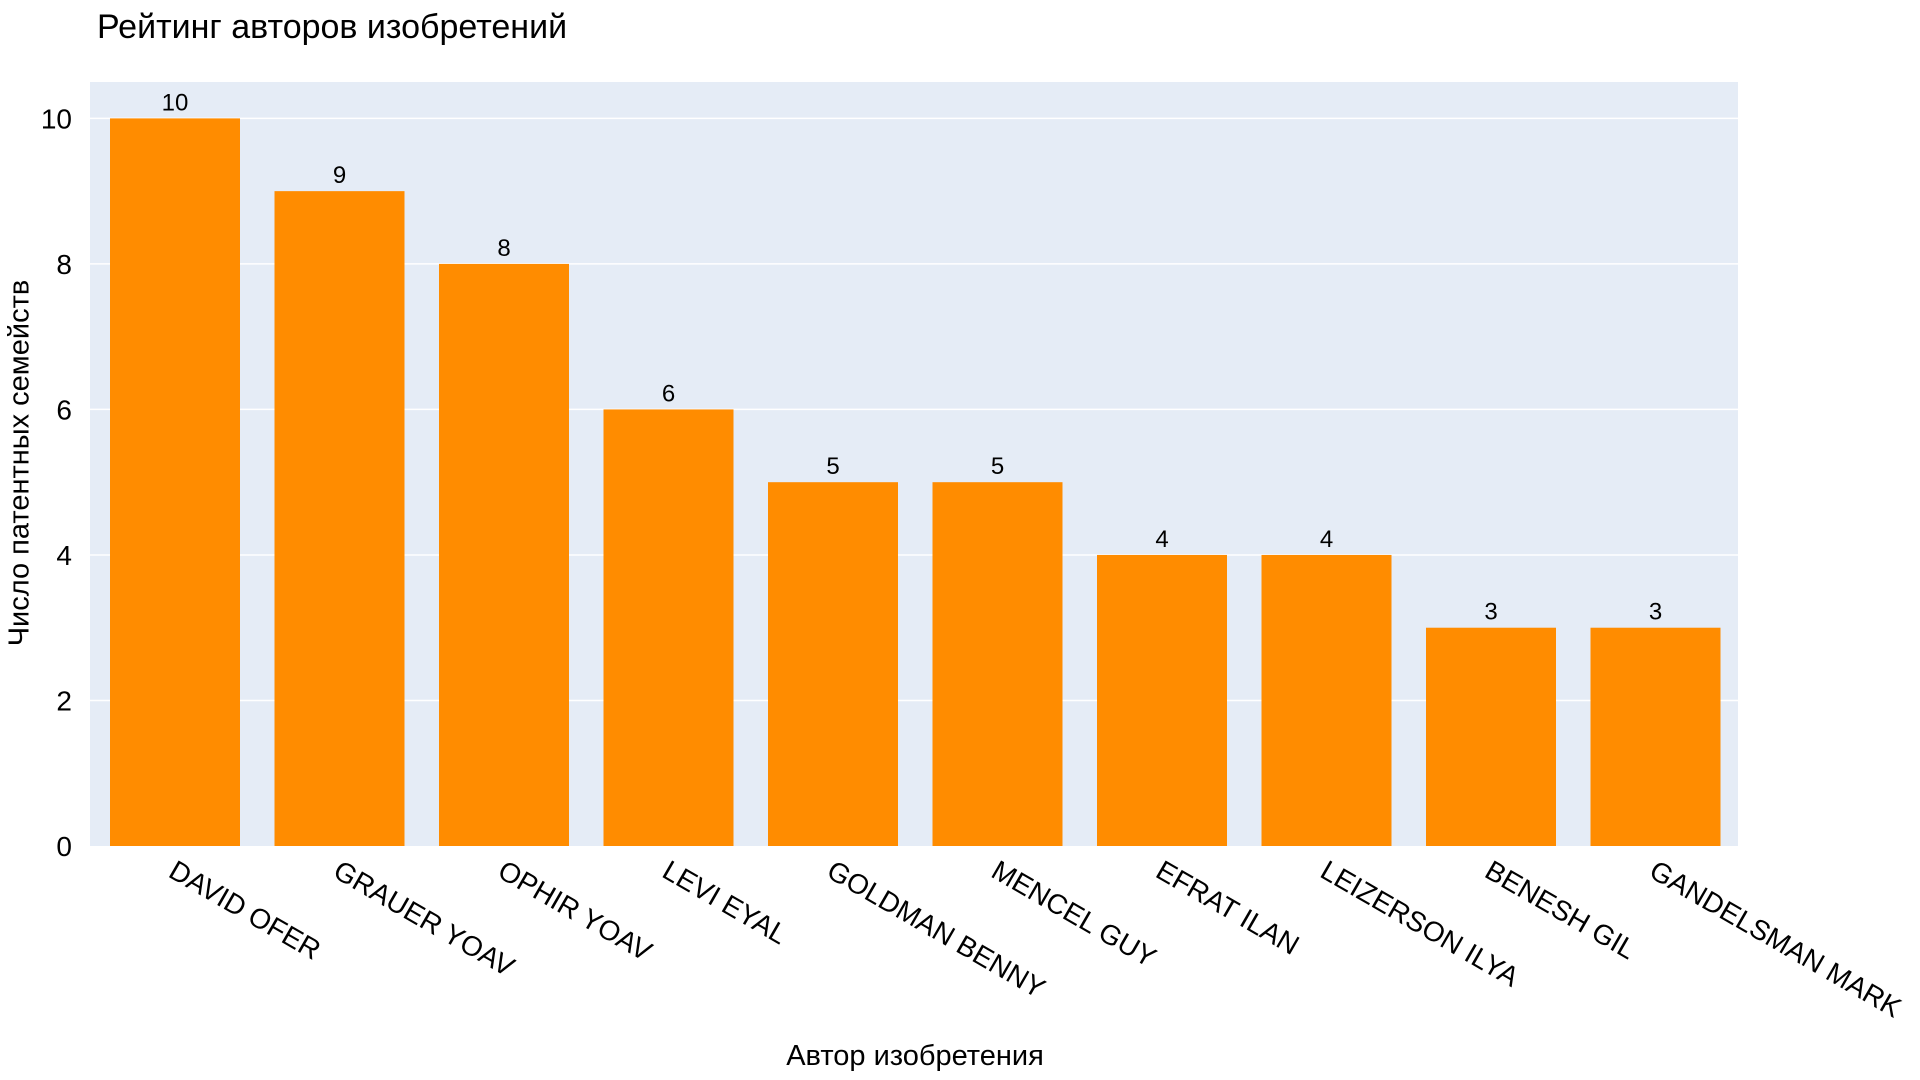 This screenshot has height=1080, width=1920. Describe the element at coordinates (1560, 909) in the screenshot. I see `x-tick-label: BENESH GIL` at that location.